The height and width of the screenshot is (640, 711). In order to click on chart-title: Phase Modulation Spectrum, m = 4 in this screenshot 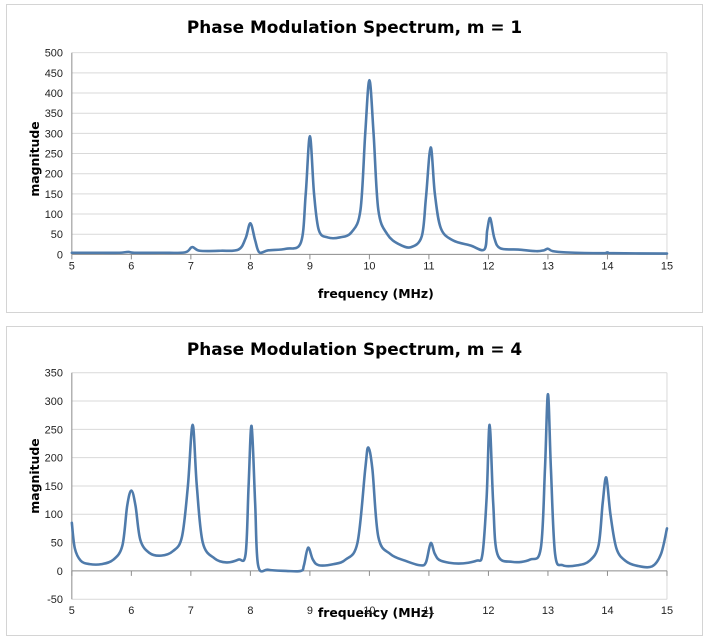, I will do `click(354, 349)`.